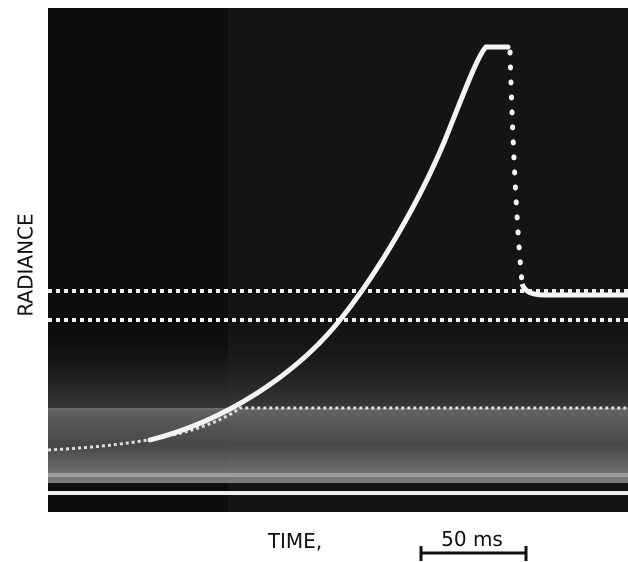 This screenshot has height=562, width=628. I want to click on scale-bar-label: 50 ms, so click(472, 539).